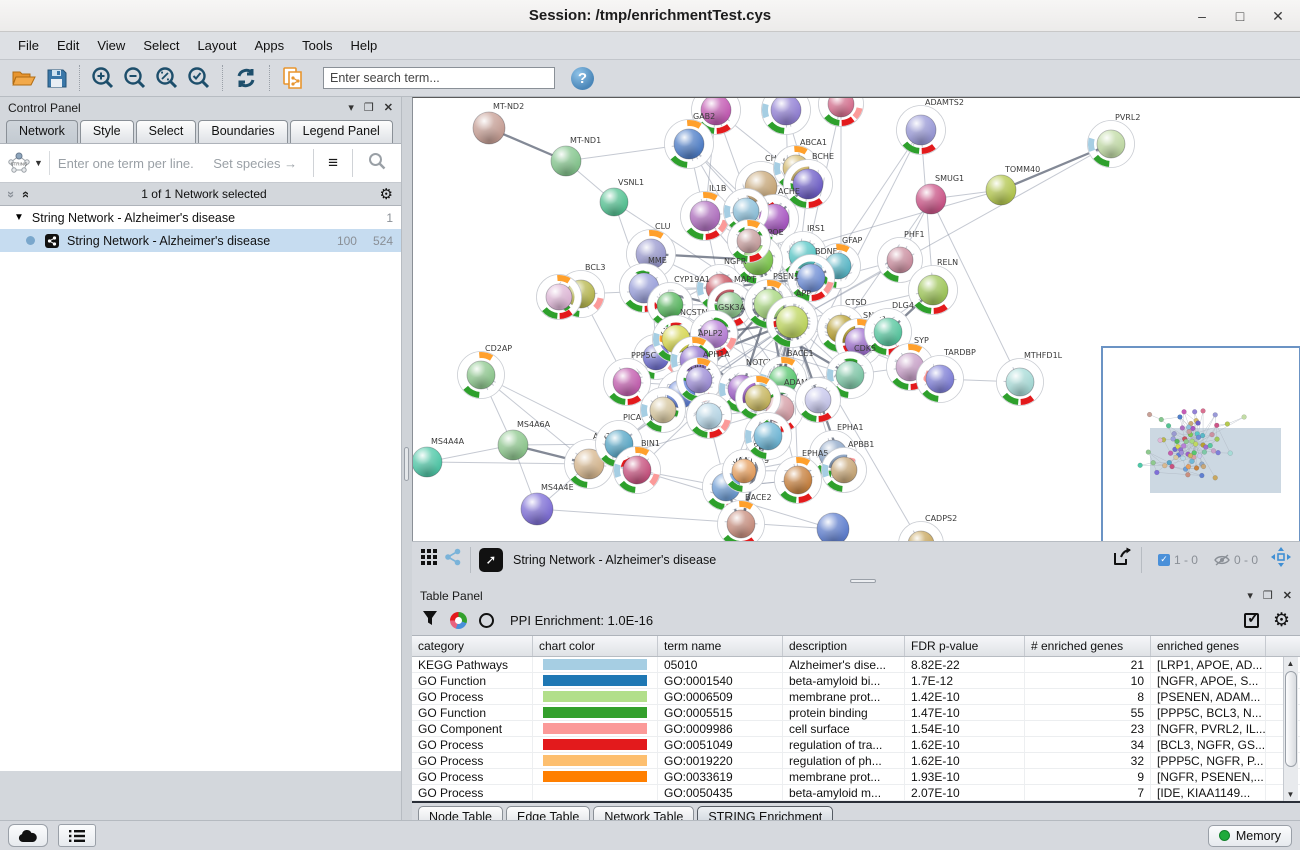  I want to click on scrollbar-thumb, so click(1291, 719).